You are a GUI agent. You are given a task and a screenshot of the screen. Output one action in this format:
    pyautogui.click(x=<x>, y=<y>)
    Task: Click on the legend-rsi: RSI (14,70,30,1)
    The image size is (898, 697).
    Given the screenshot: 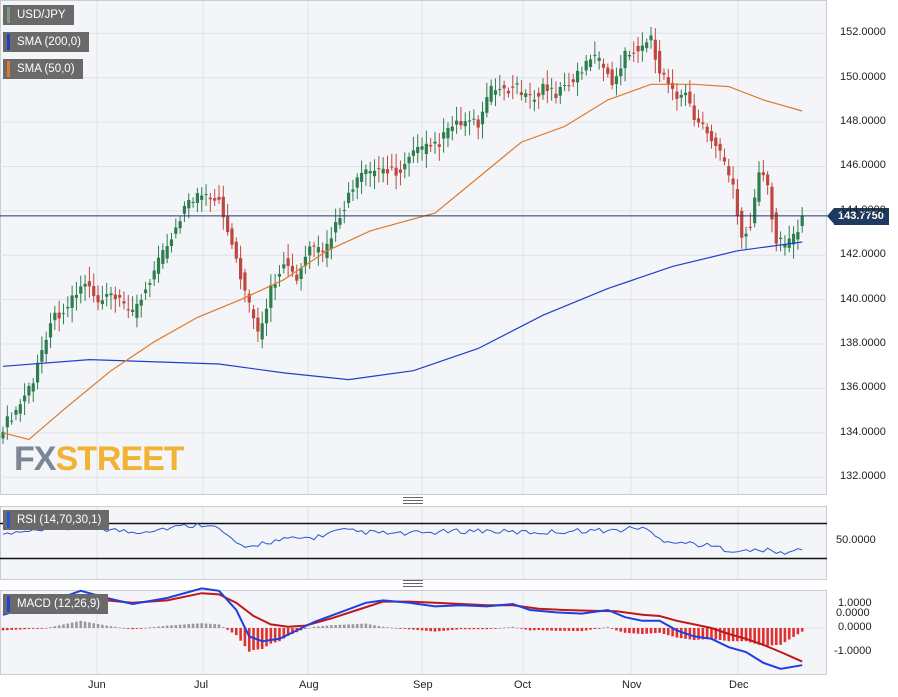 What is the action you would take?
    pyautogui.click(x=56, y=520)
    